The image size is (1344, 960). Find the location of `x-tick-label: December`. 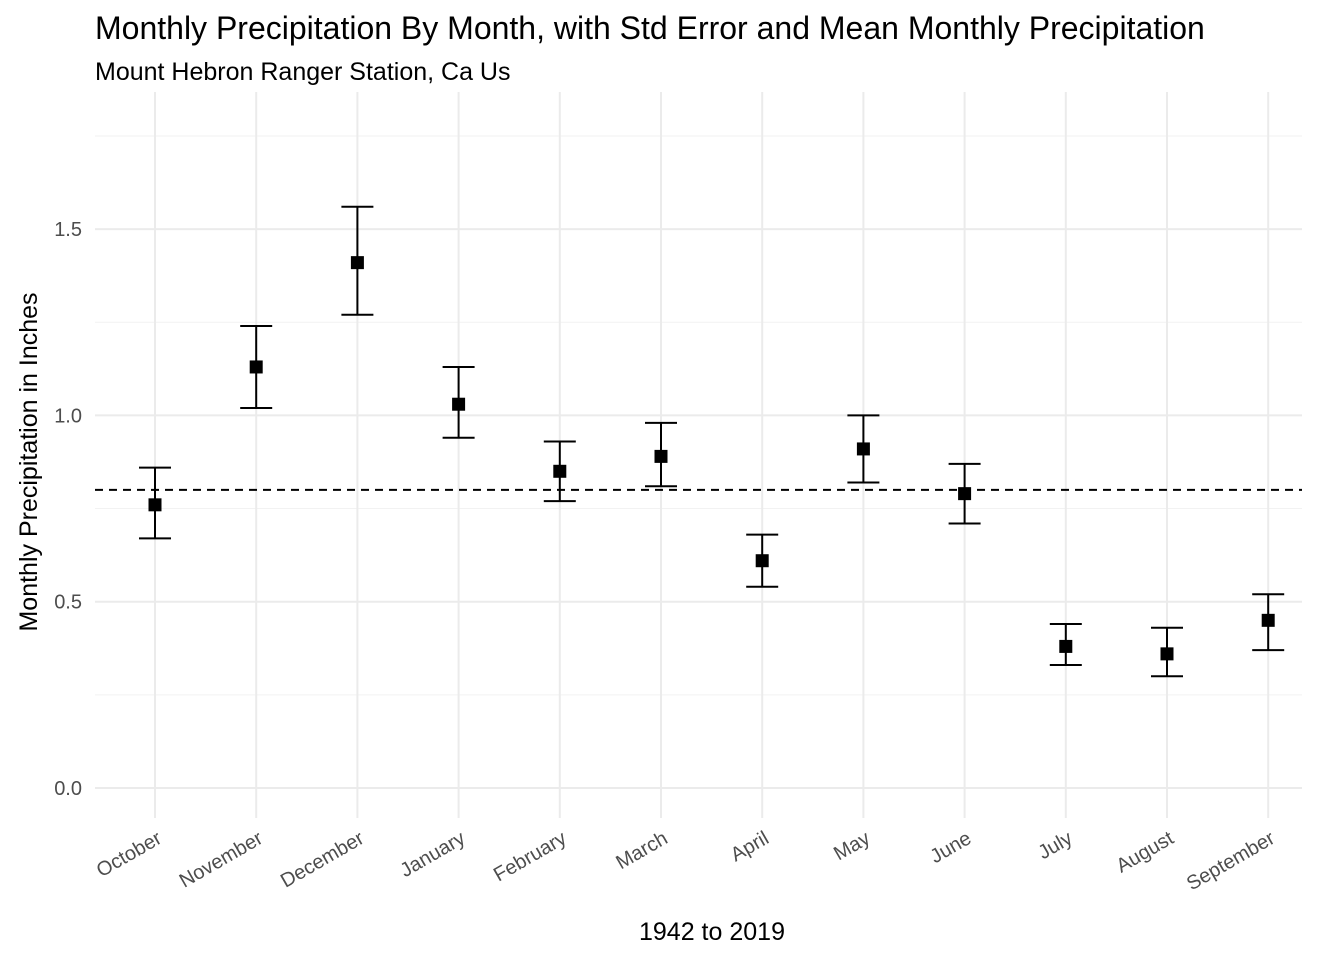

x-tick-label: December is located at coordinates (322, 859).